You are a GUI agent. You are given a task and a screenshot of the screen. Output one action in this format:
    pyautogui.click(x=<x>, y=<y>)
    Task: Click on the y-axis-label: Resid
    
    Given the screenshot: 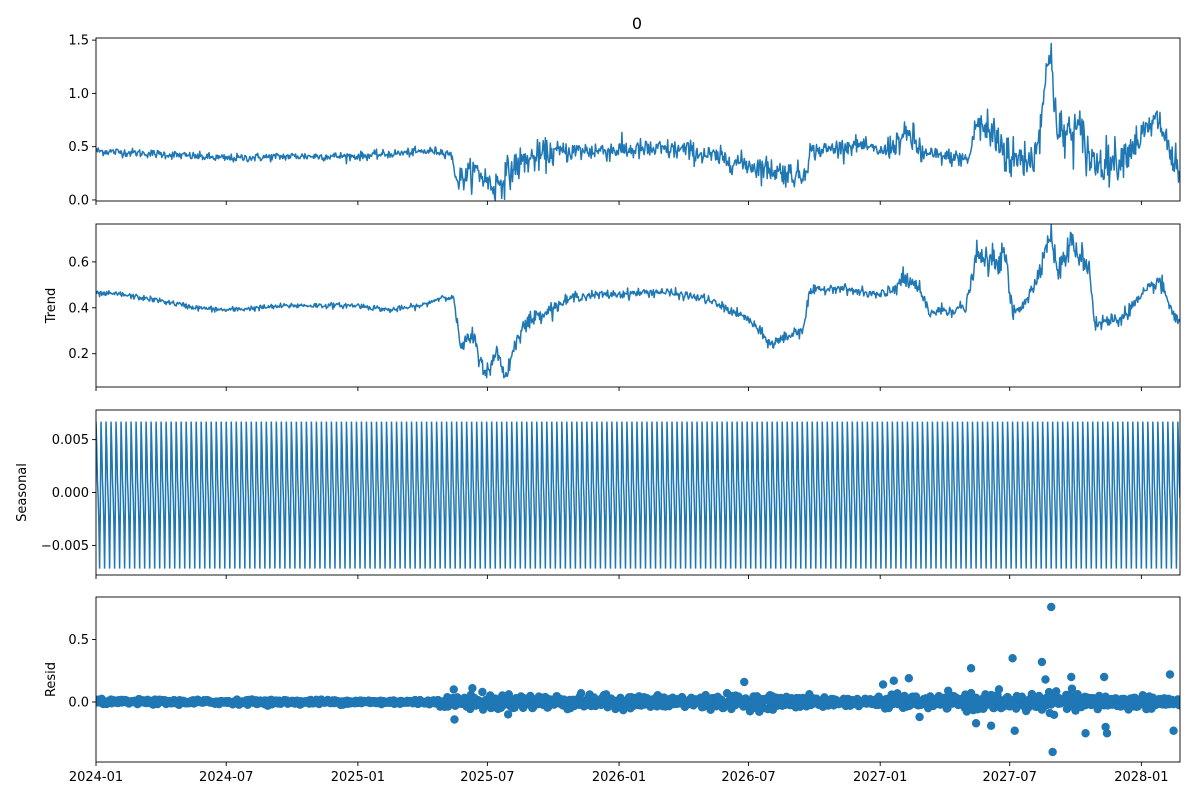 What is the action you would take?
    pyautogui.click(x=51, y=679)
    